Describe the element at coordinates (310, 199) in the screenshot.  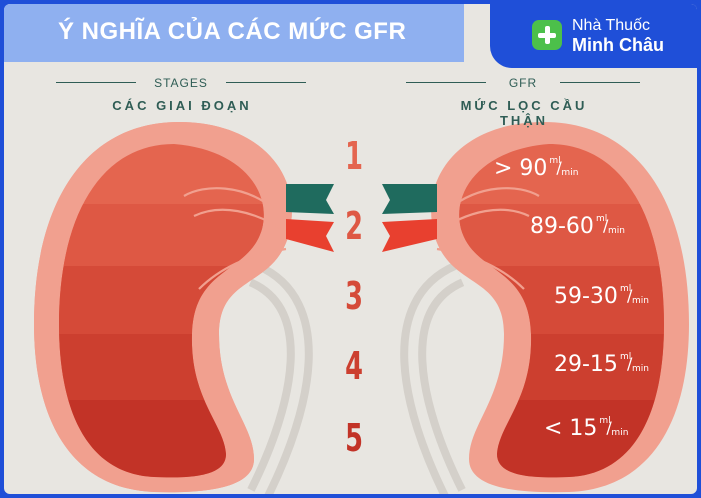
I see `left-renal-vein` at that location.